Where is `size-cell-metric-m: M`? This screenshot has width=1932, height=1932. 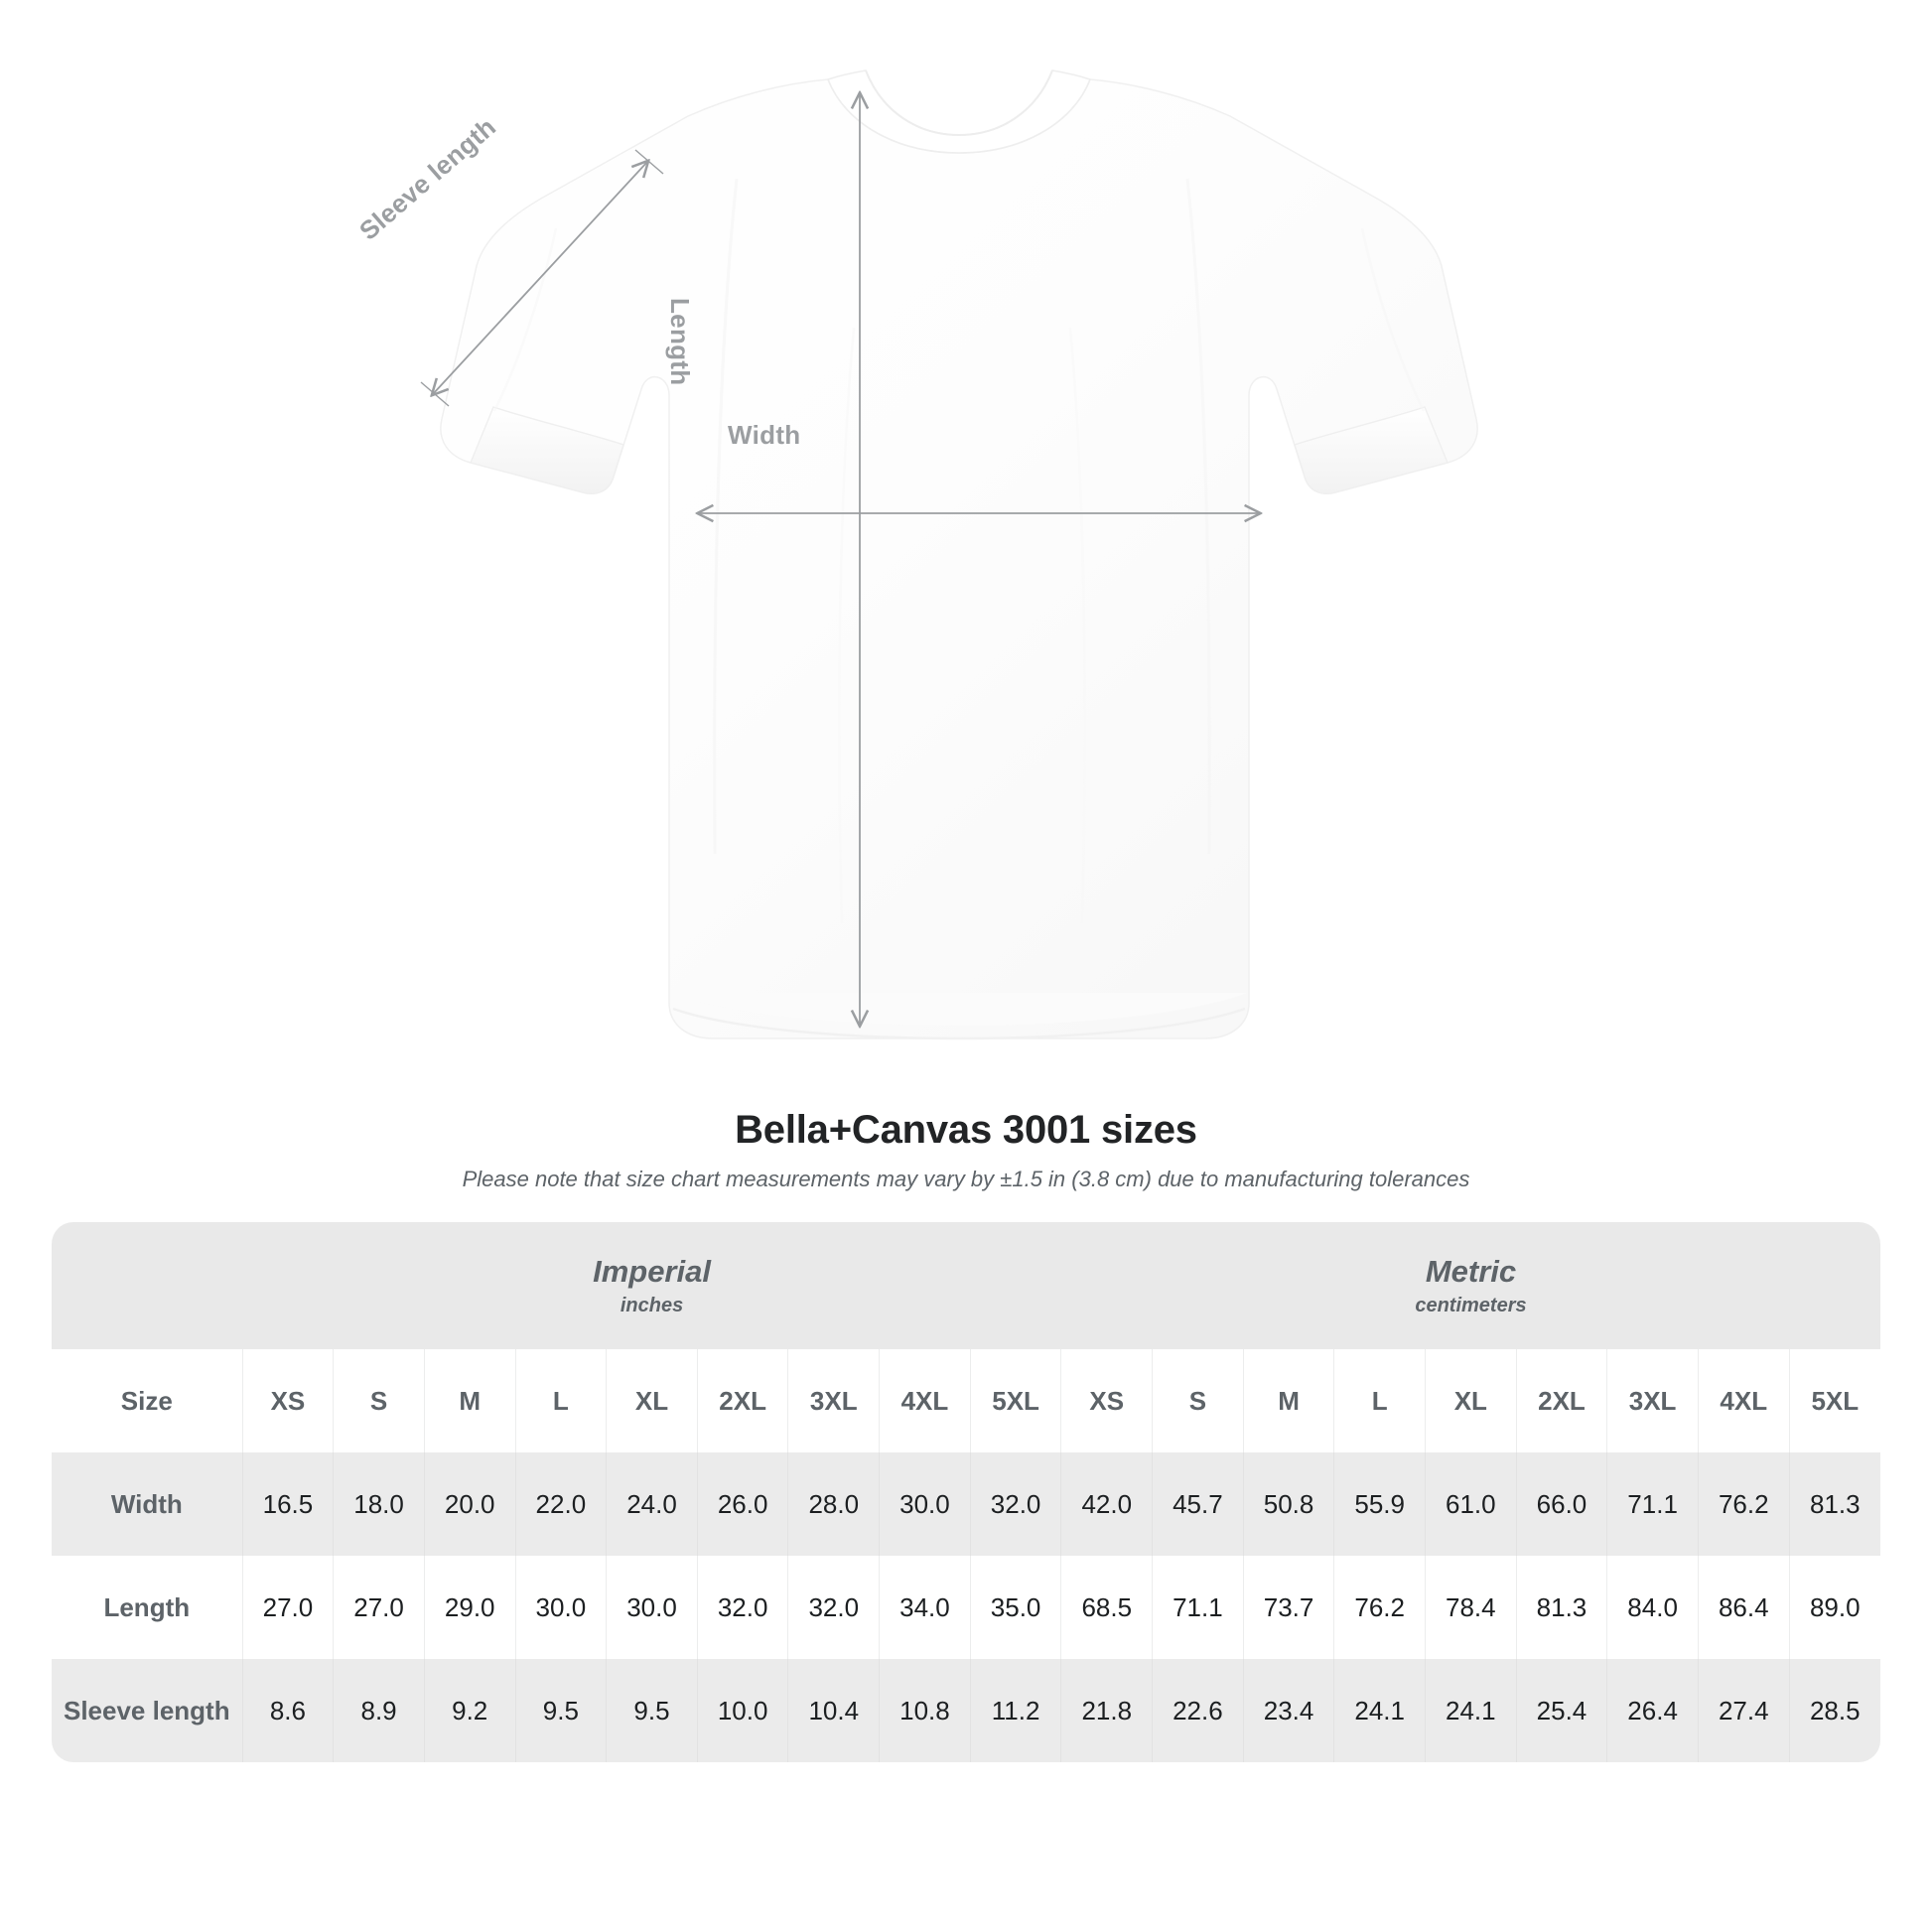
size-cell-metric-m: M is located at coordinates (1288, 1401).